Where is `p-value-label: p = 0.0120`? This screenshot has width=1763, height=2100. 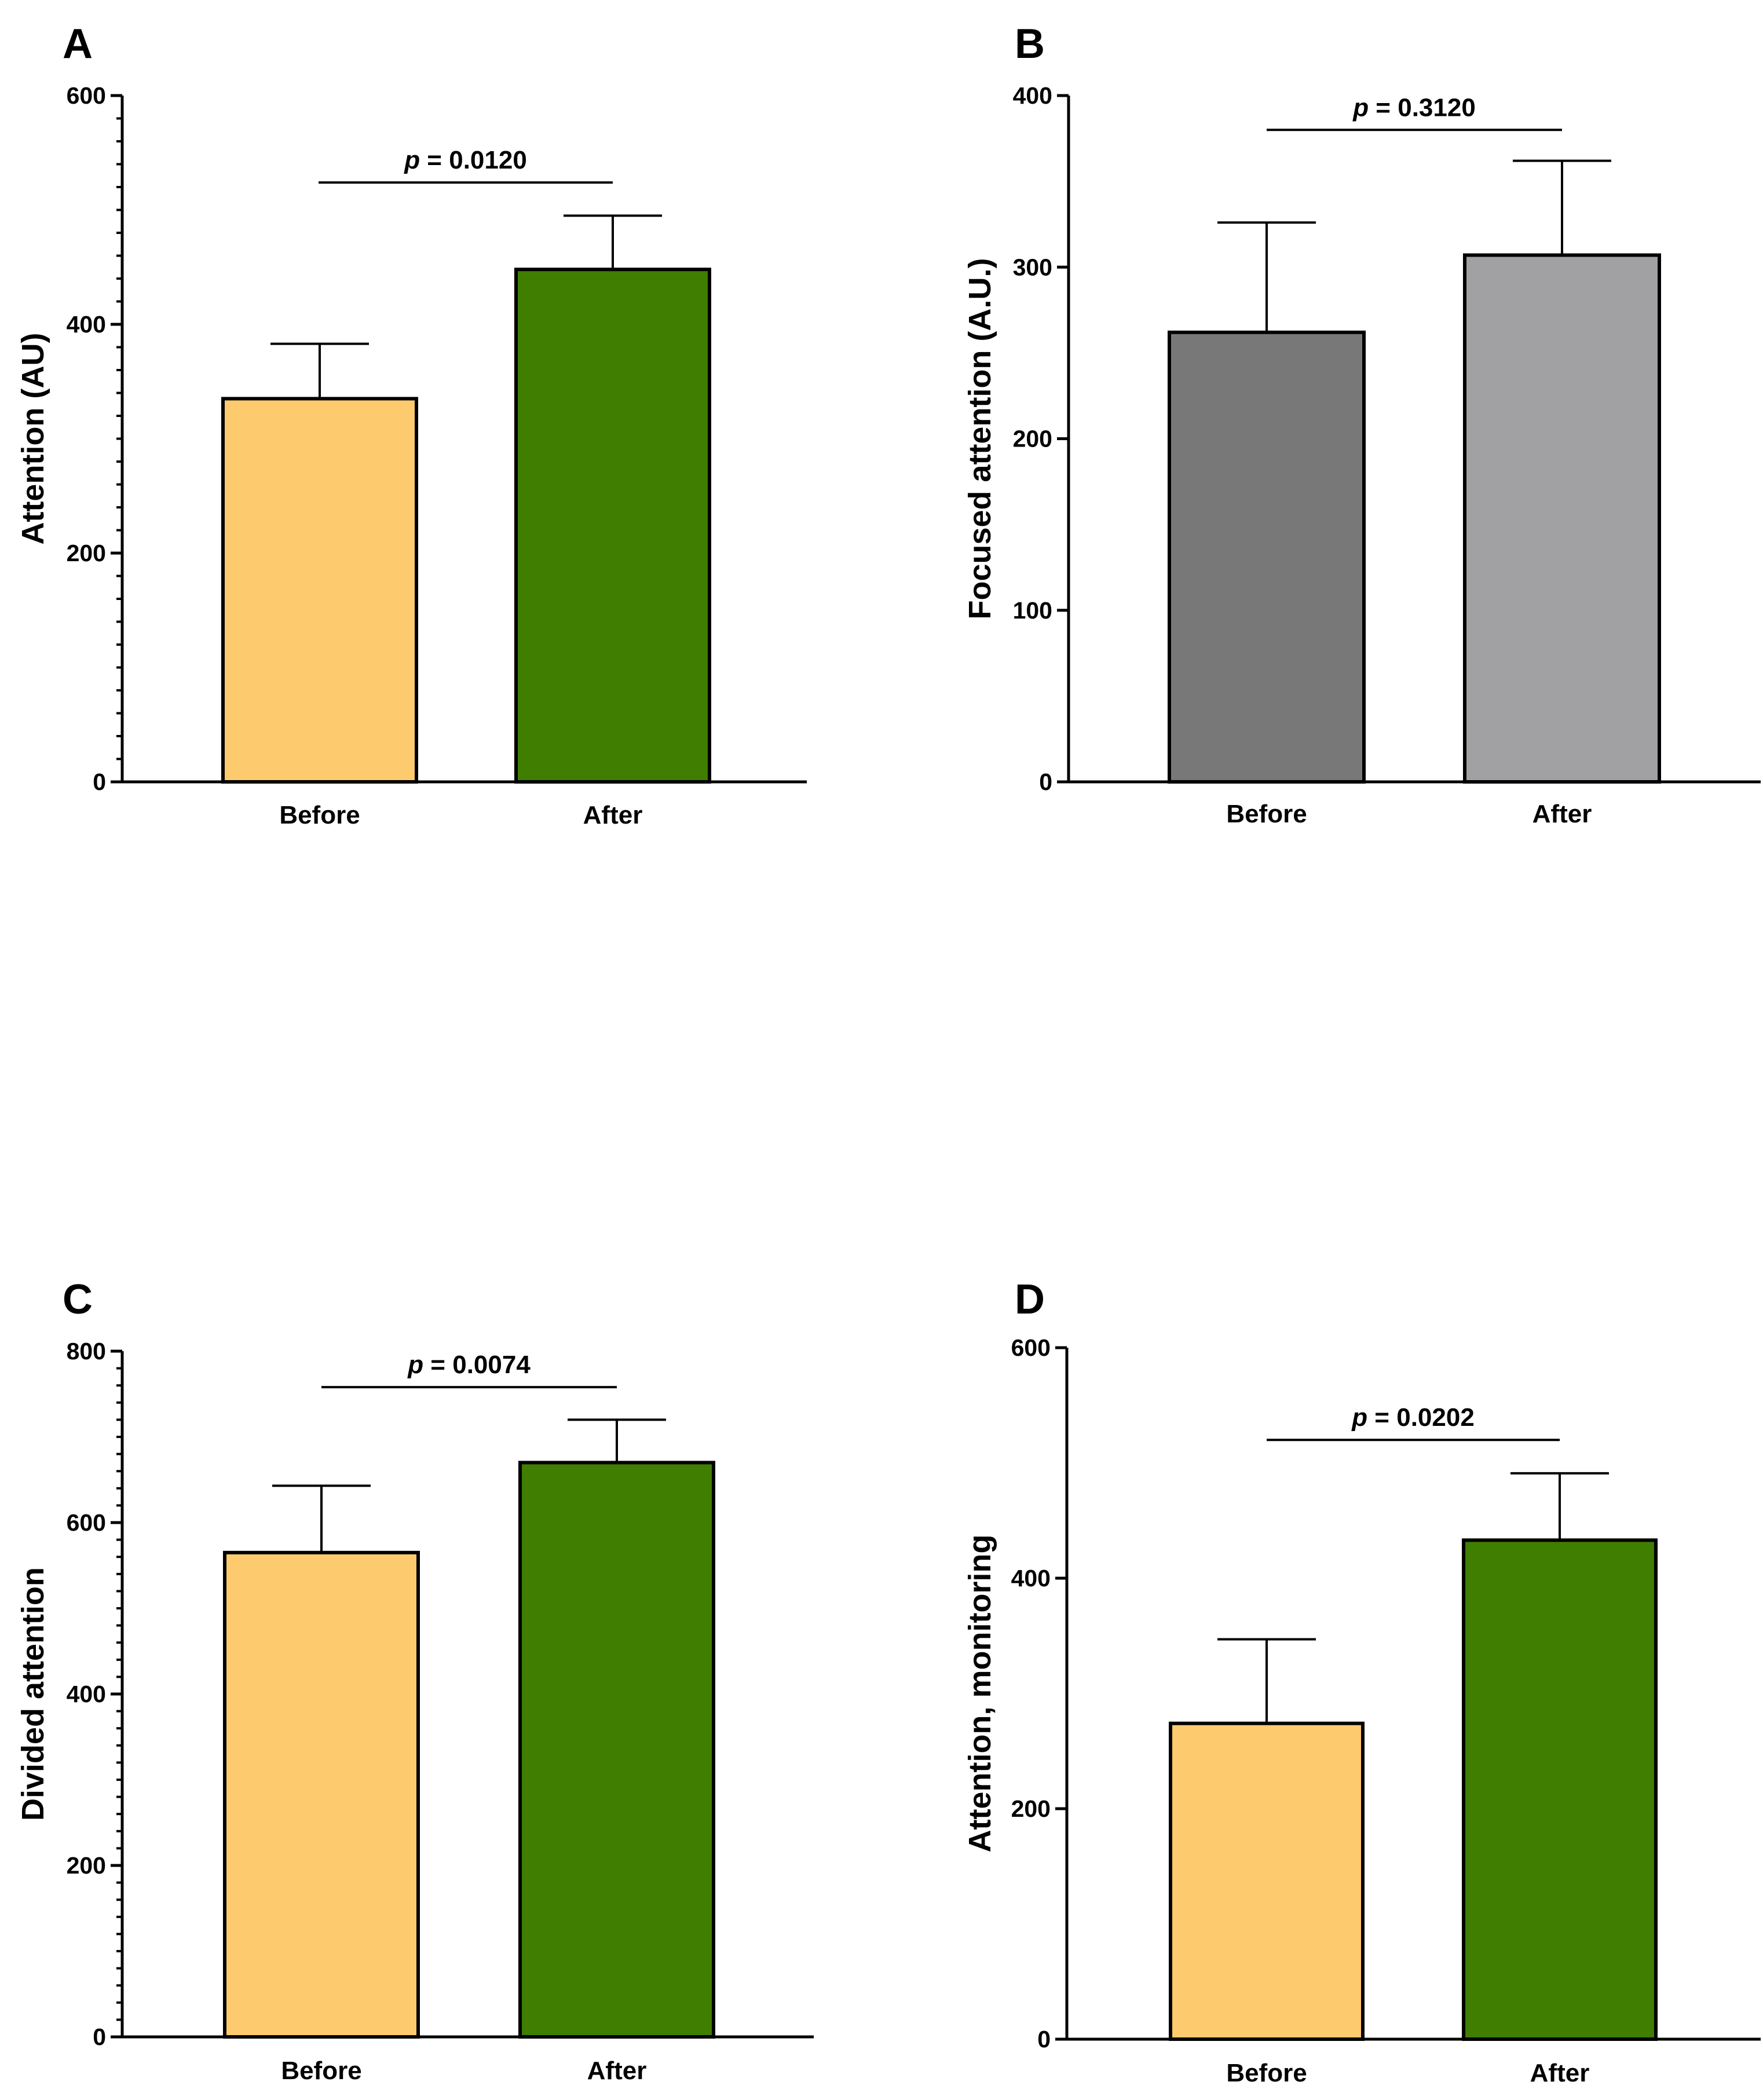
p-value-label: p = 0.0120 is located at coordinates (465, 160).